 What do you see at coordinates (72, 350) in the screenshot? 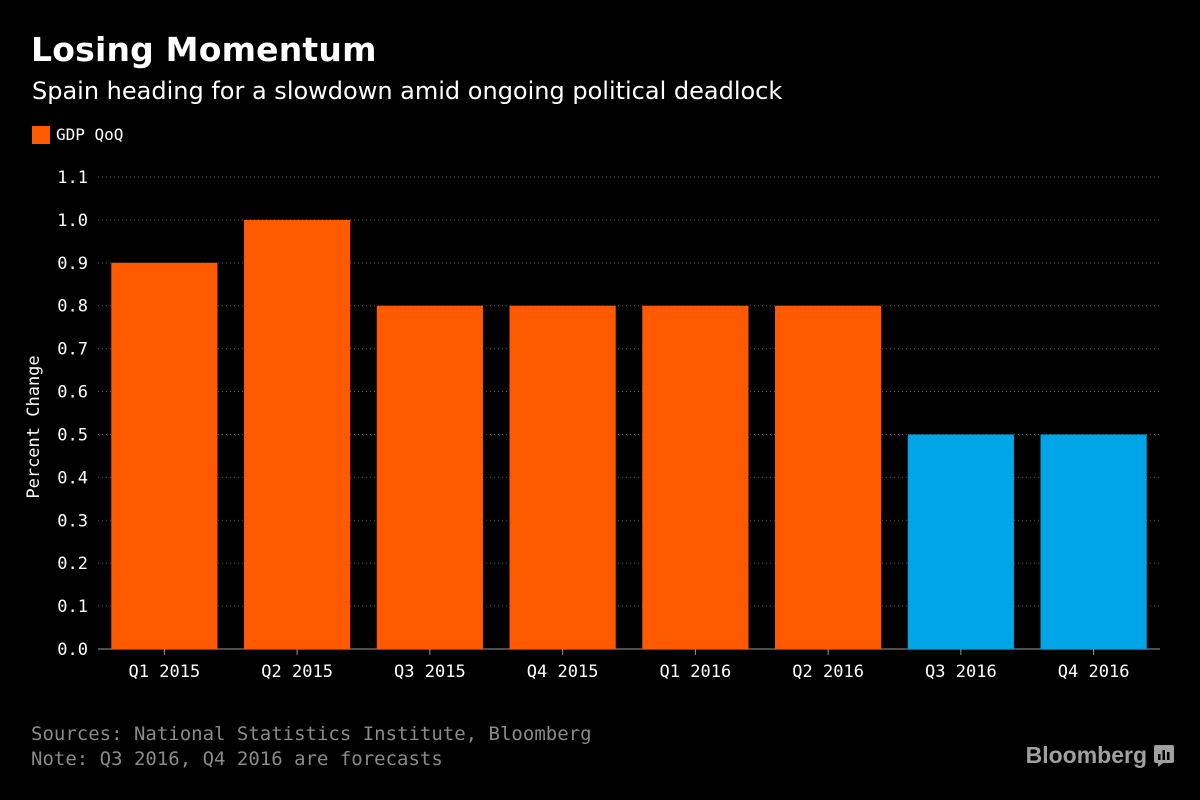
I see `y-tick-label: 0.7` at bounding box center [72, 350].